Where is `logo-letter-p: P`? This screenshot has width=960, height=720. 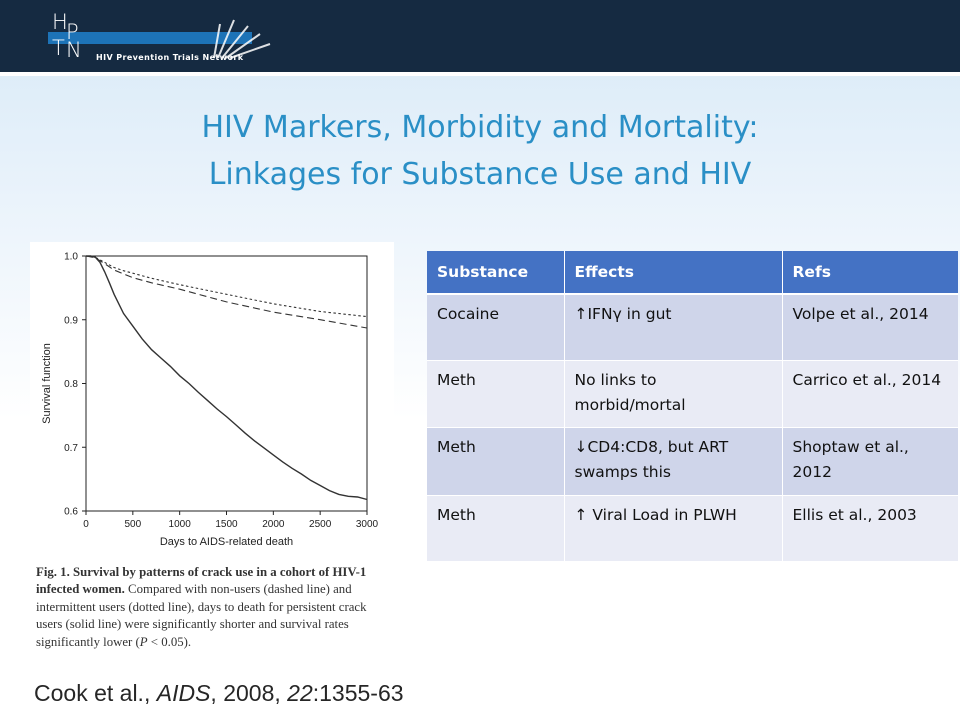 logo-letter-p: P is located at coordinates (72, 32).